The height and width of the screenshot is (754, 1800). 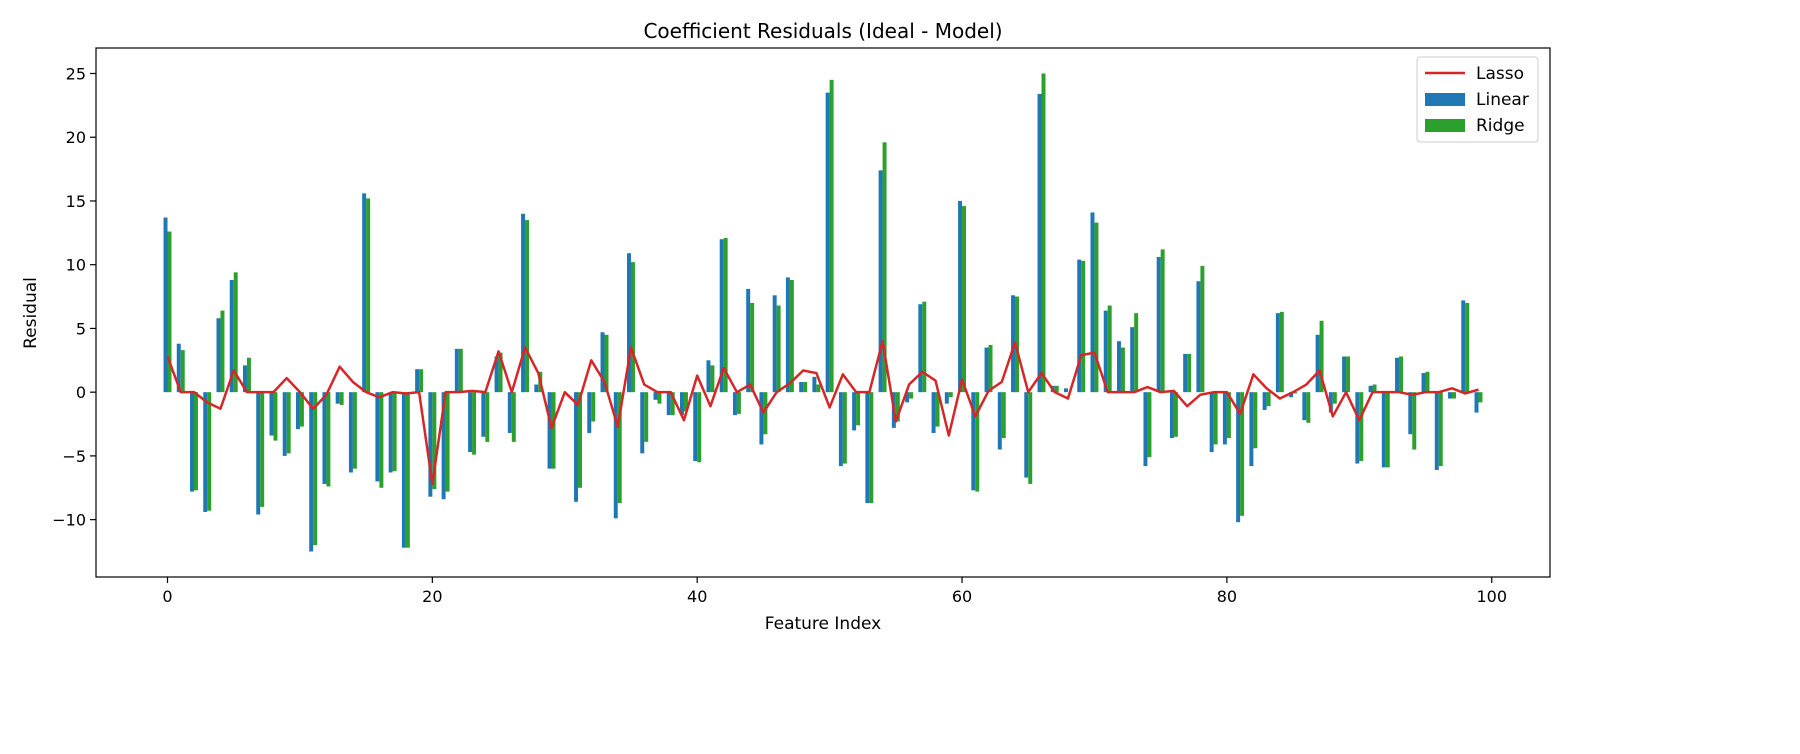 I want to click on y-tick-label: 0, so click(x=81, y=392).